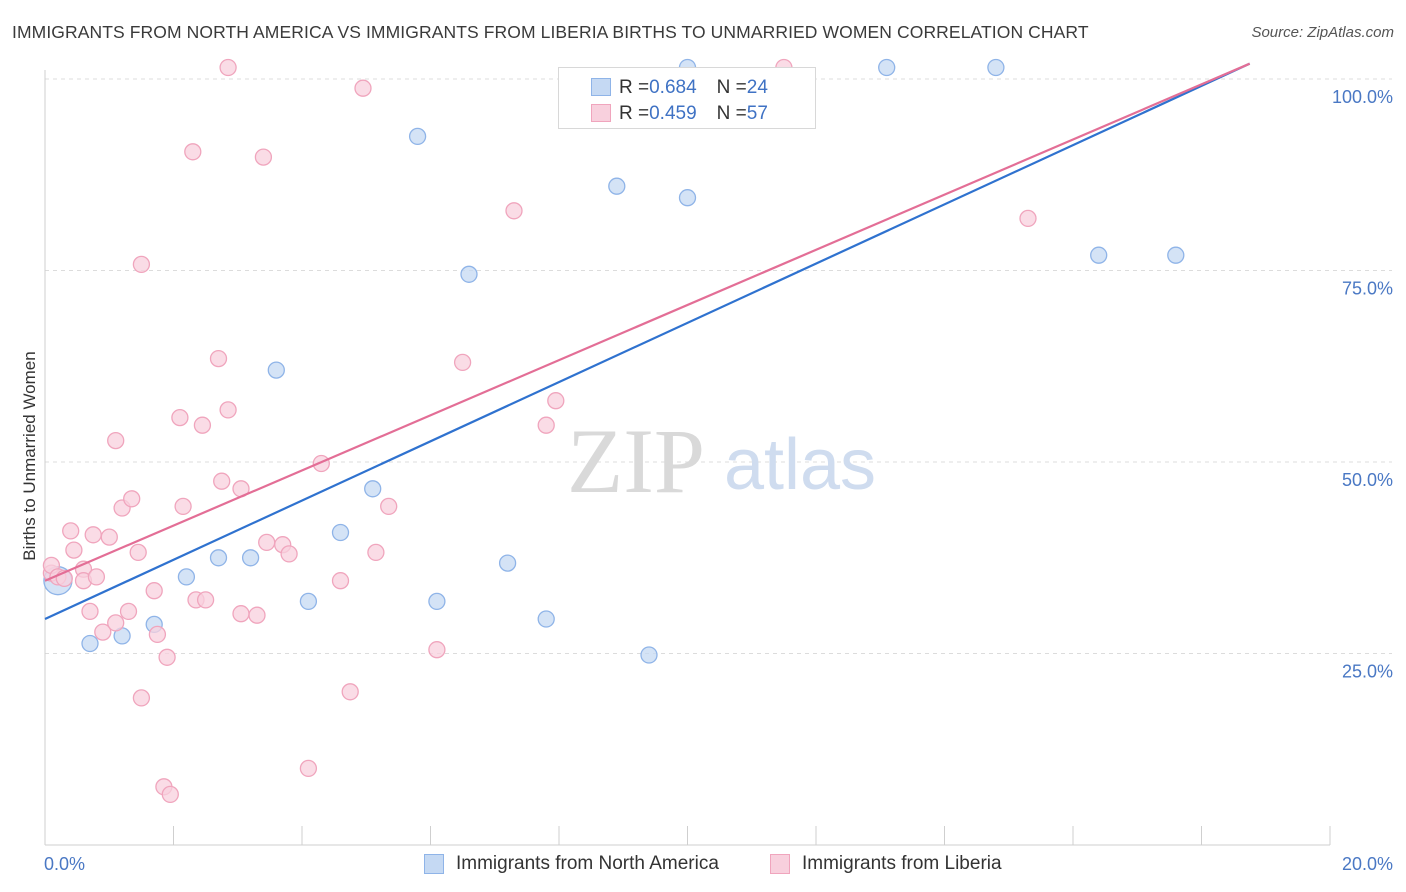 The height and width of the screenshot is (892, 1406). What do you see at coordinates (721, 461) in the screenshot?
I see `watermark: ZIP atlas` at bounding box center [721, 461].